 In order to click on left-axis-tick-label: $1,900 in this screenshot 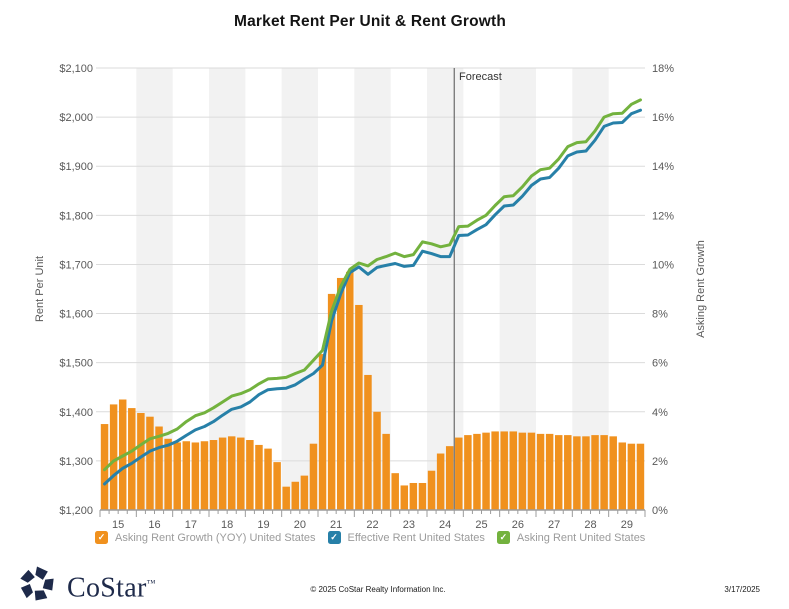, I will do `click(76, 167)`.